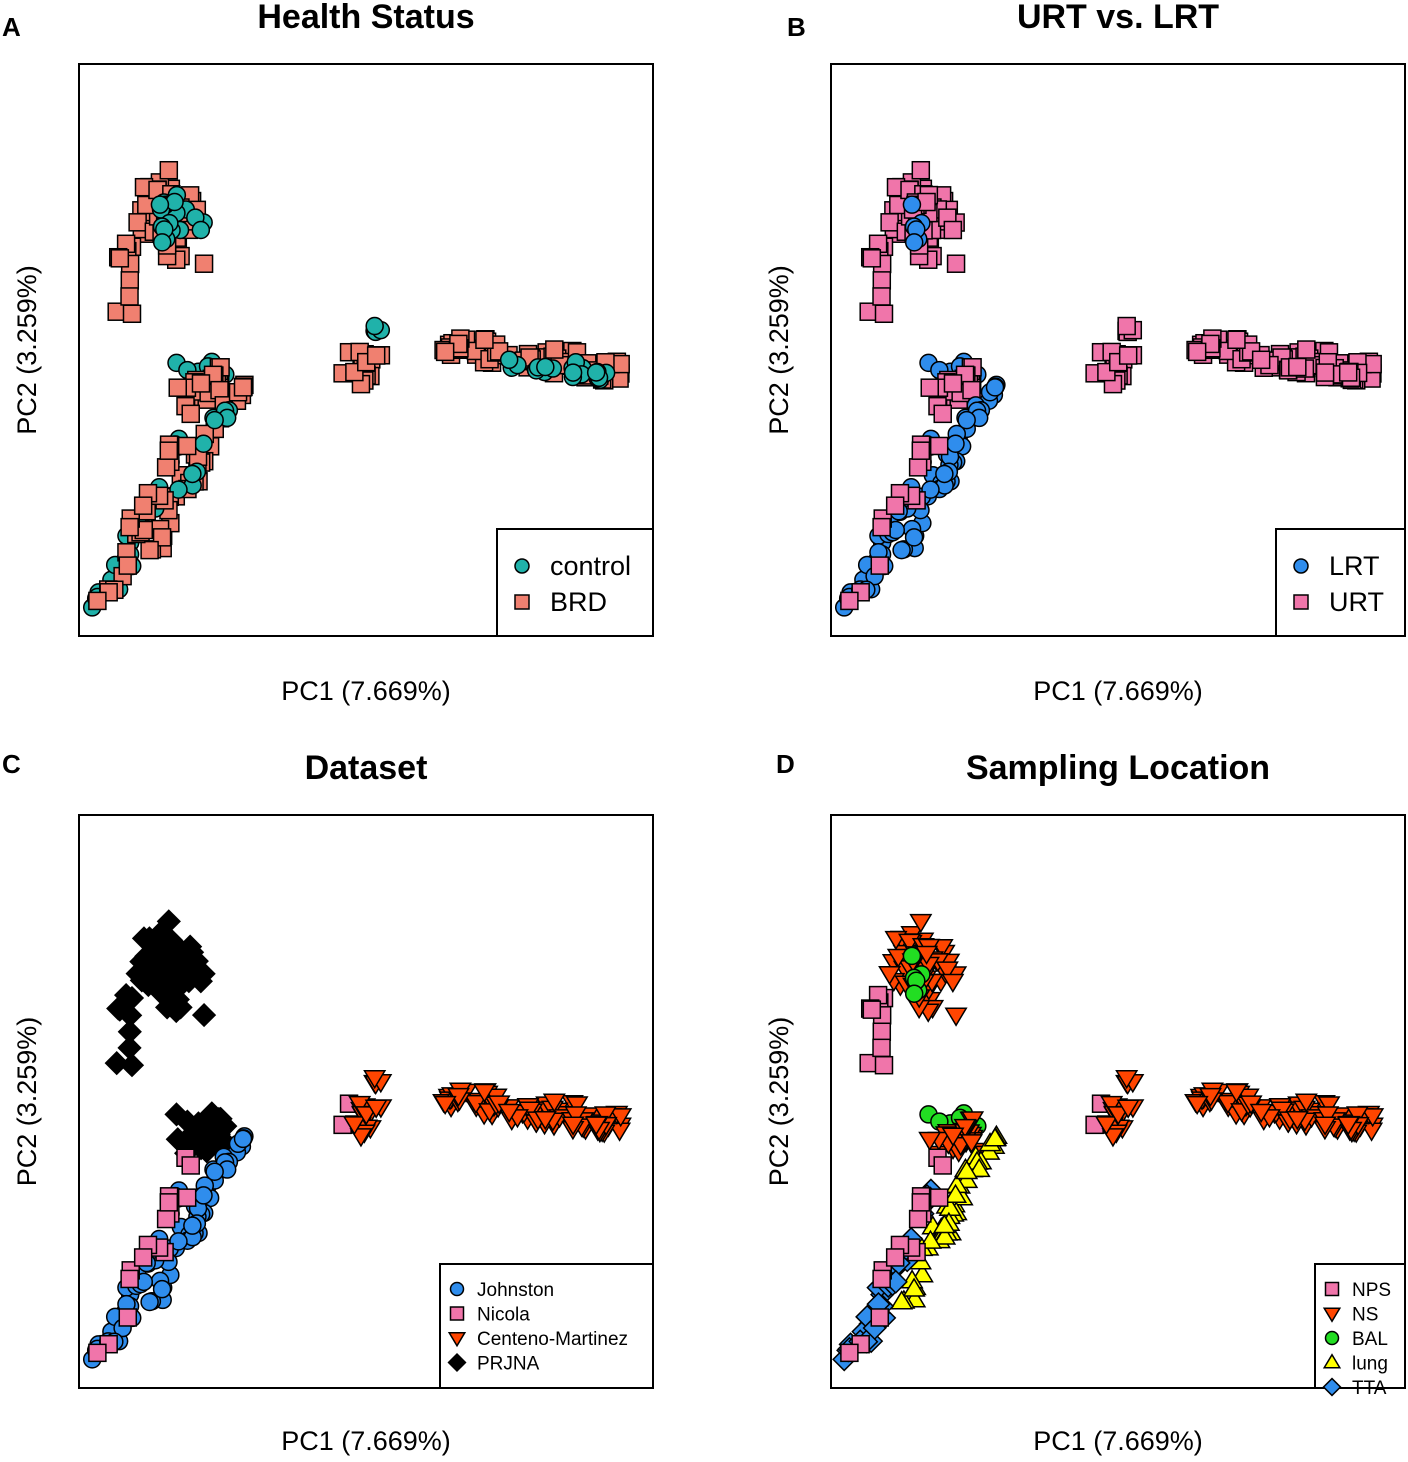  Describe the element at coordinates (457, 1340) in the screenshot. I see `legend-marker-centeno-martinez` at that location.